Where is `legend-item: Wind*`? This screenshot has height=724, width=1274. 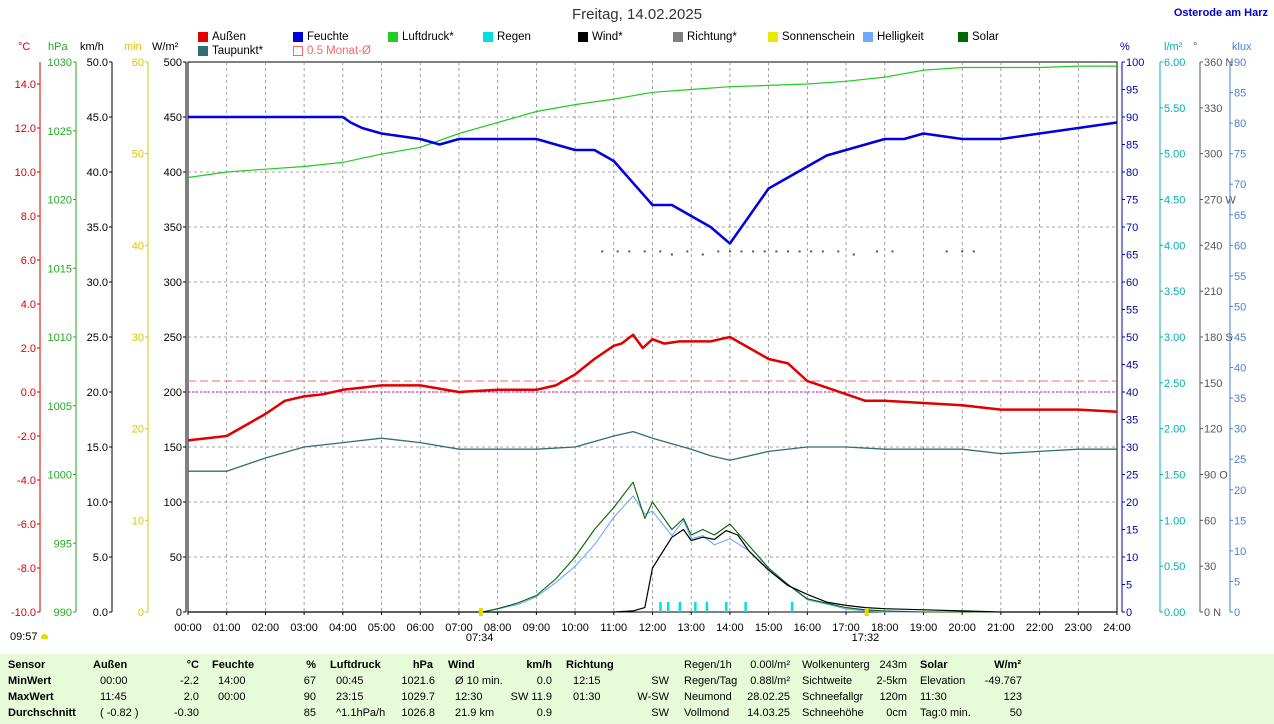
legend-item: Wind* is located at coordinates (600, 37).